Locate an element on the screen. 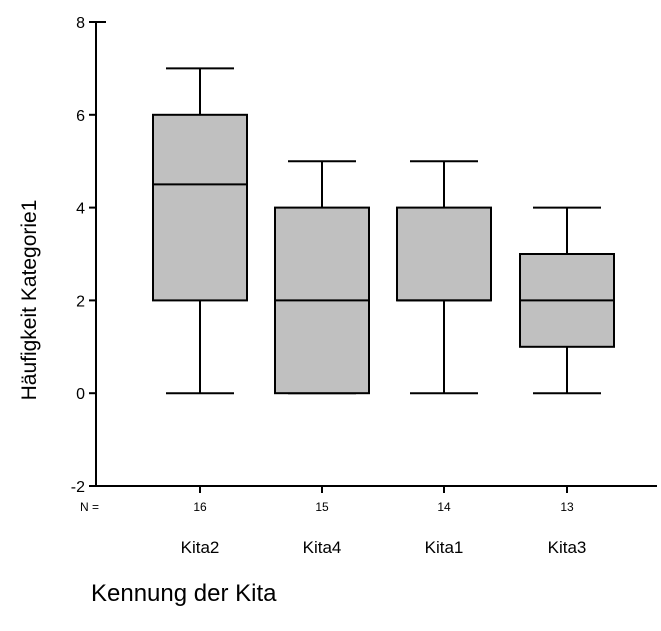 This screenshot has width=661, height=631. category-label: Kita4 is located at coordinates (322, 547).